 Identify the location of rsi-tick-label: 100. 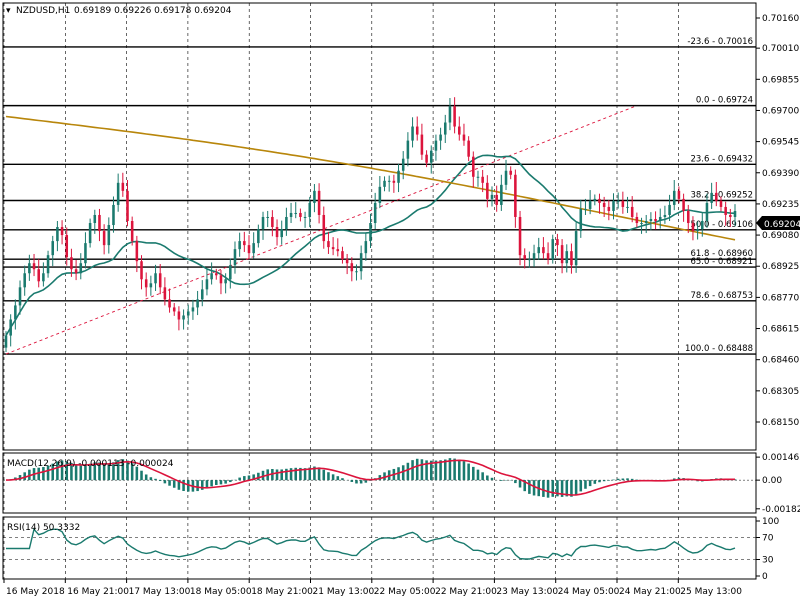
(770, 522).